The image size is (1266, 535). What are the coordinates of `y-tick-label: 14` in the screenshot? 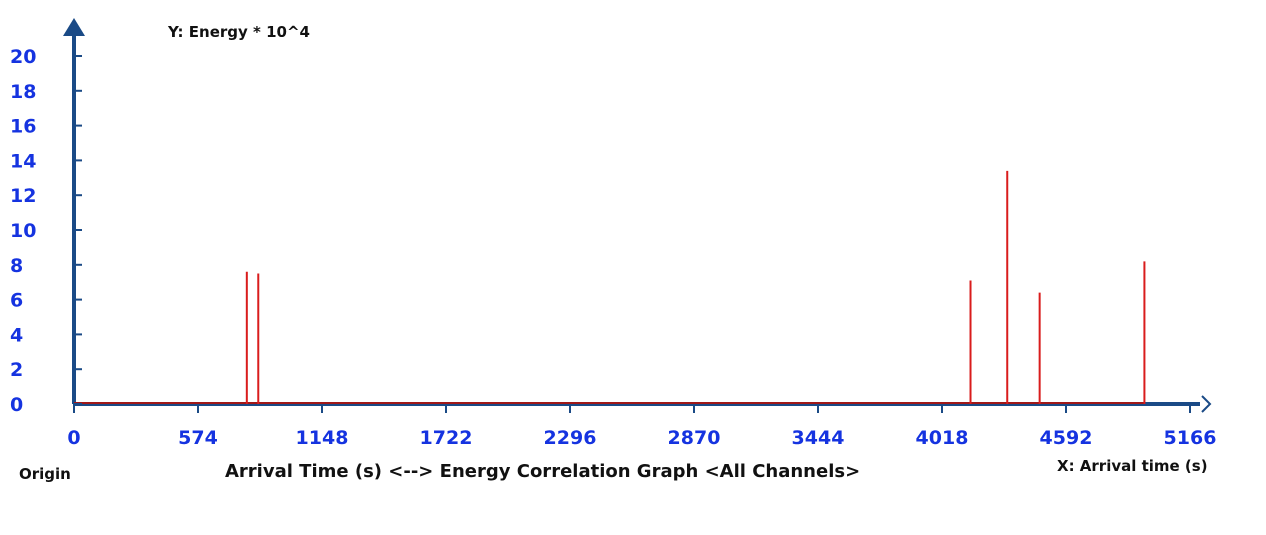 It's located at (23, 161).